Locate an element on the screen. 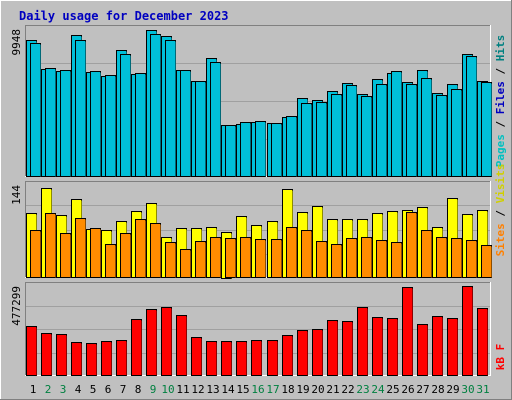 The width and height of the screenshot is (512, 400). panel-top-legend: Pages / Files / Hits is located at coordinates (500, 101).